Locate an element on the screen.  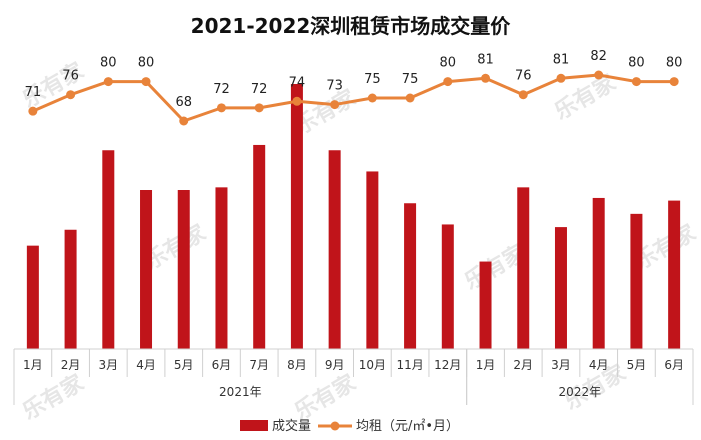
chart-title: 2021-2022深圳租赁市场成交量价 is located at coordinates (350, 26).